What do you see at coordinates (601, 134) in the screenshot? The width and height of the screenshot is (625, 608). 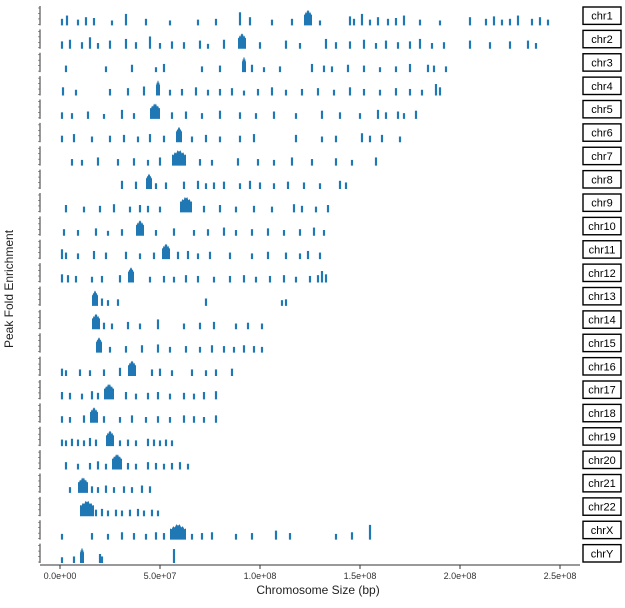 I see `strip-label-chr6: chr6` at bounding box center [601, 134].